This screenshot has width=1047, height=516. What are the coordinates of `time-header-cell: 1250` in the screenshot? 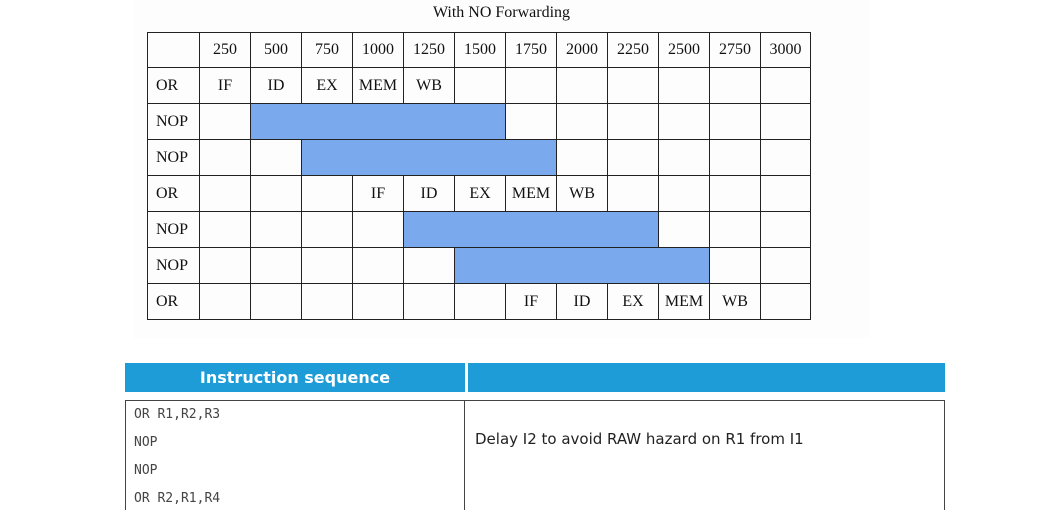 It's located at (429, 50).